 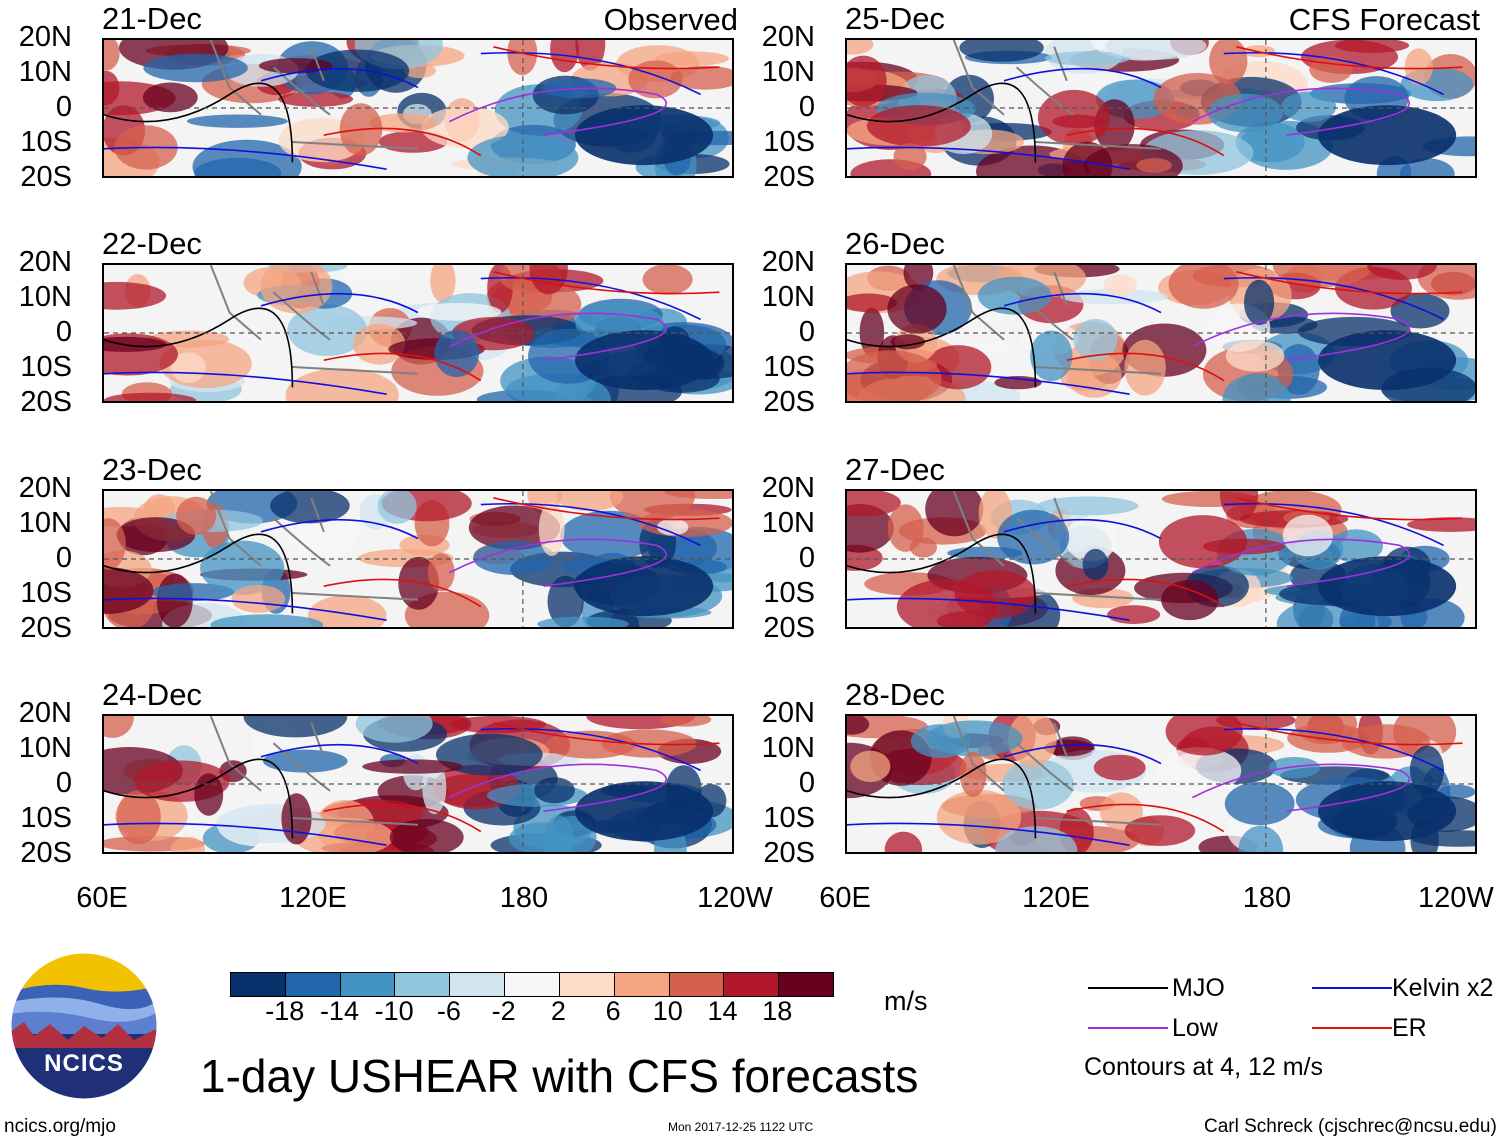 What do you see at coordinates (46, 402) in the screenshot?
I see `lat-label-left-2-4: 20S` at bounding box center [46, 402].